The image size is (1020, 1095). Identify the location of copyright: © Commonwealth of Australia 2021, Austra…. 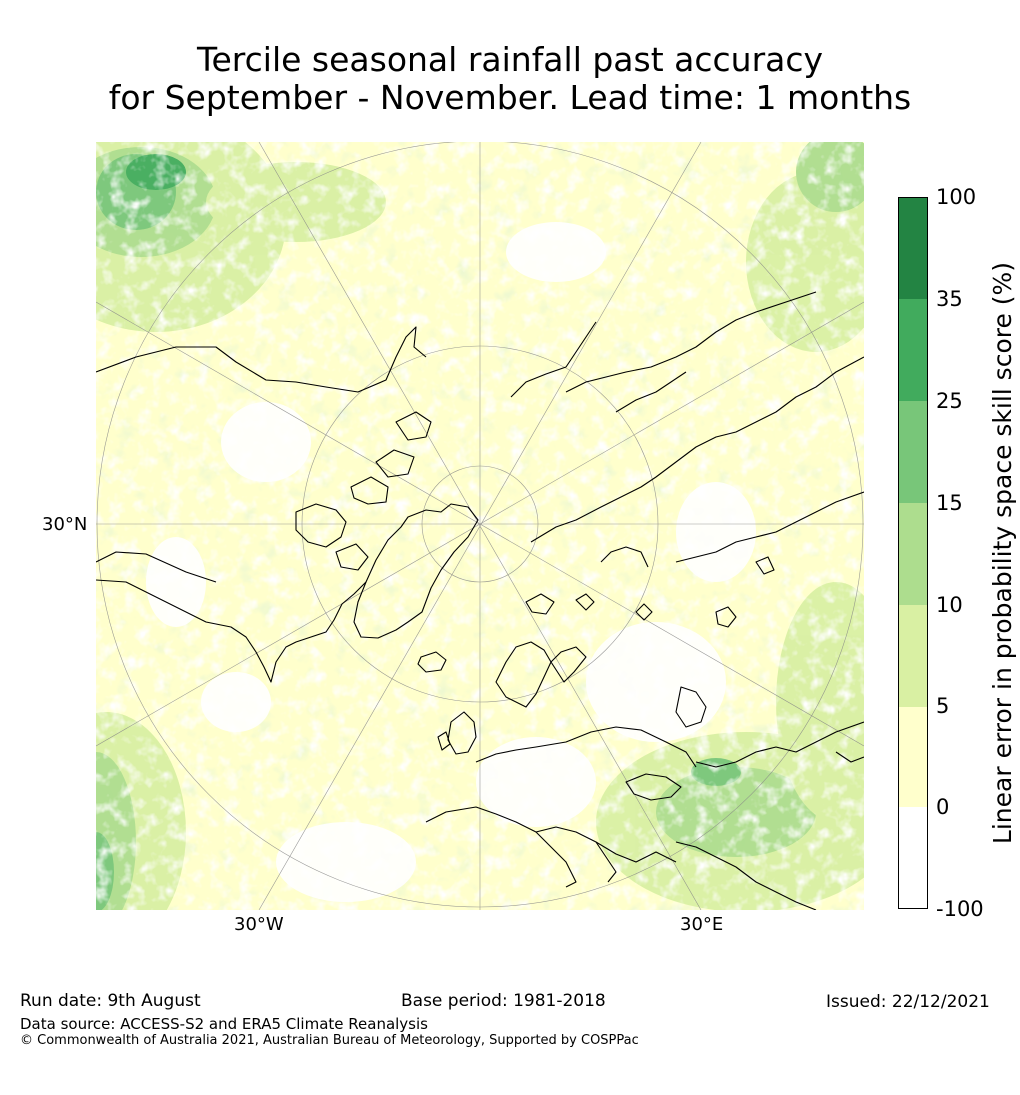
(329, 1040).